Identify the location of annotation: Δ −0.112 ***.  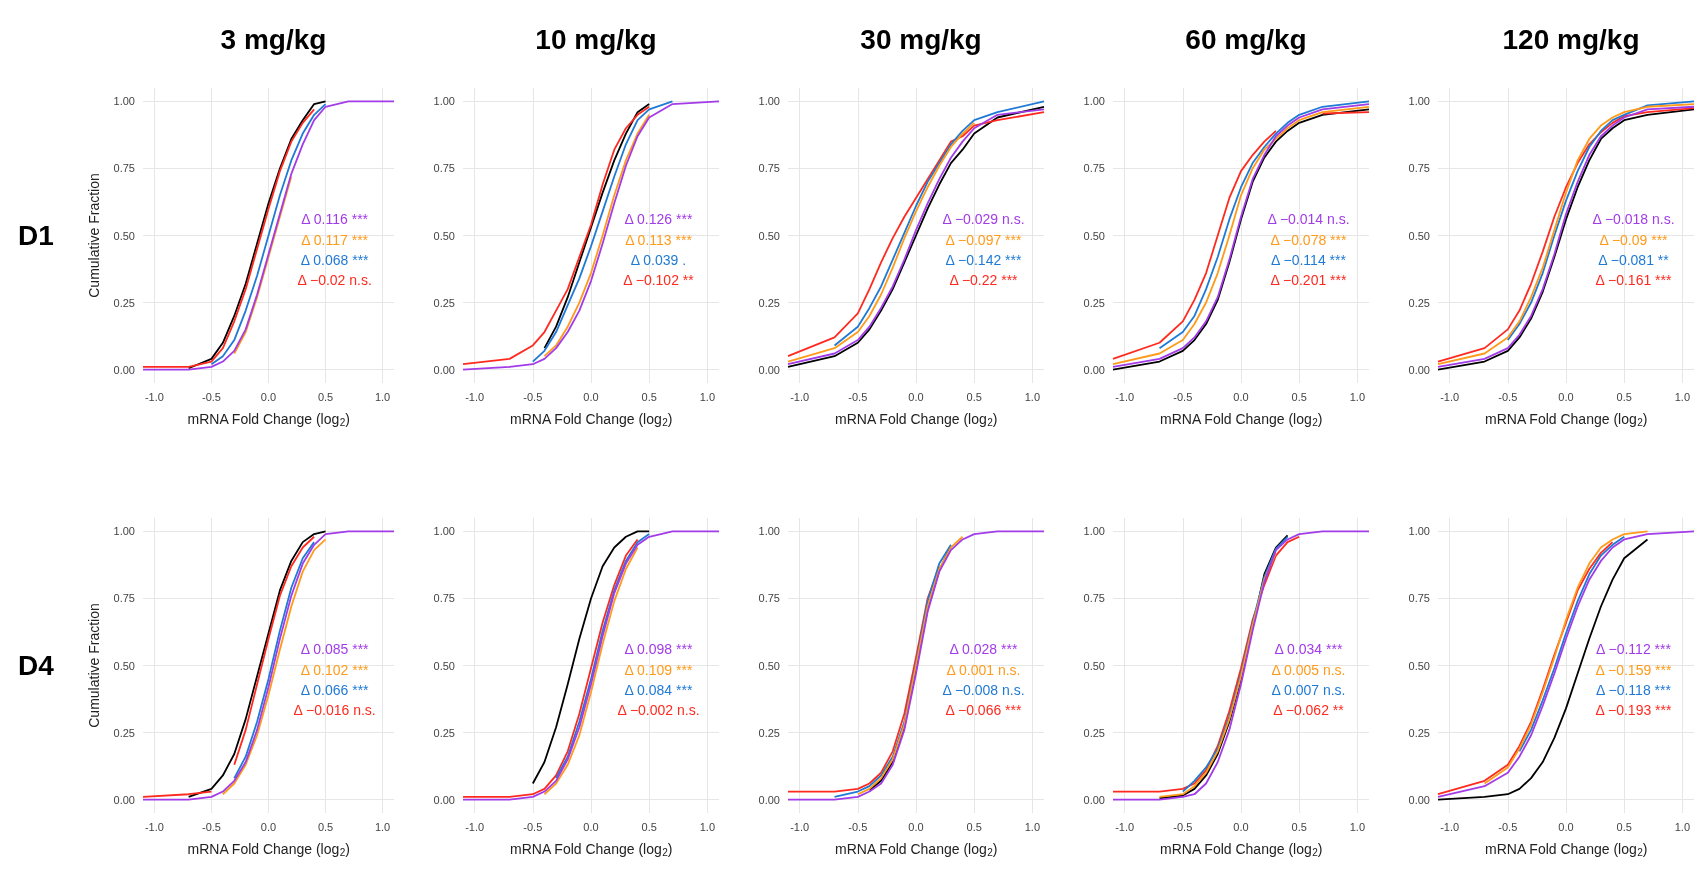
(1634, 649).